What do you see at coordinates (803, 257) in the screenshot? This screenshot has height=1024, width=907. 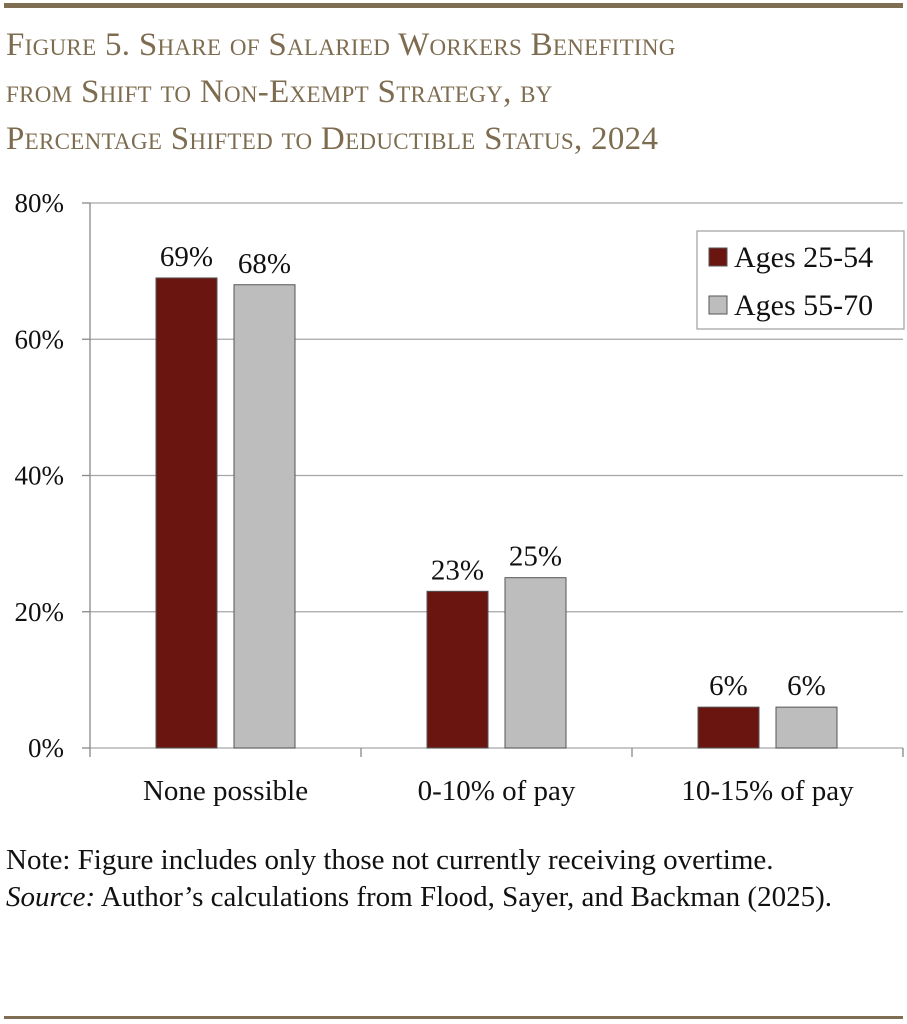 I see `legend-label: Ages 25-54` at bounding box center [803, 257].